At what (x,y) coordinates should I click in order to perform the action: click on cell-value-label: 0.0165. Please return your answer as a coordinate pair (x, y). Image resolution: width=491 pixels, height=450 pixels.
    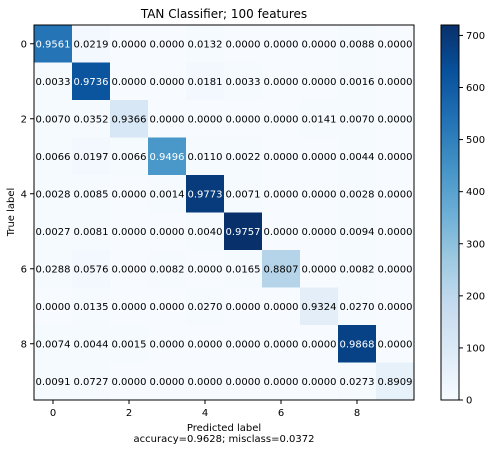
    Looking at the image, I should click on (243, 269).